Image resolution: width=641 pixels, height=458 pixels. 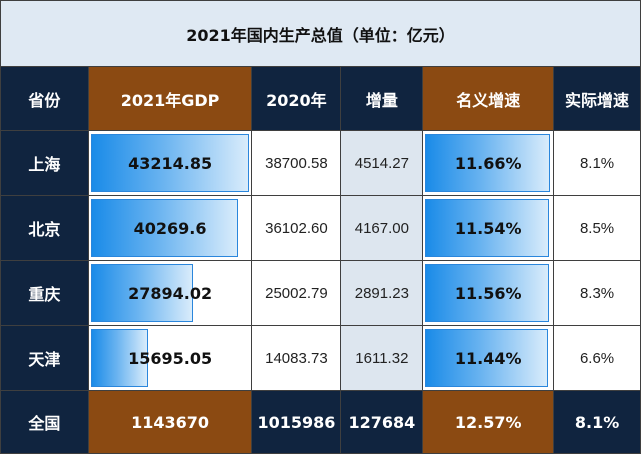 I want to click on nominal-growth-value: 11.44%, so click(x=488, y=358).